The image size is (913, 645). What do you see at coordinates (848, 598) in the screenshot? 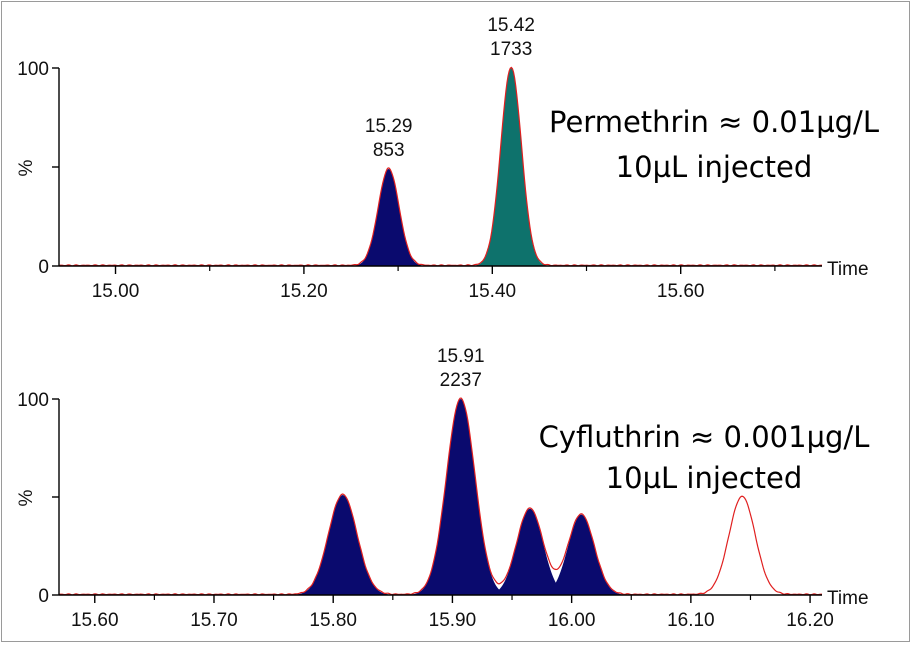
I see `panel-2-x-axis-label: Time` at bounding box center [848, 598].